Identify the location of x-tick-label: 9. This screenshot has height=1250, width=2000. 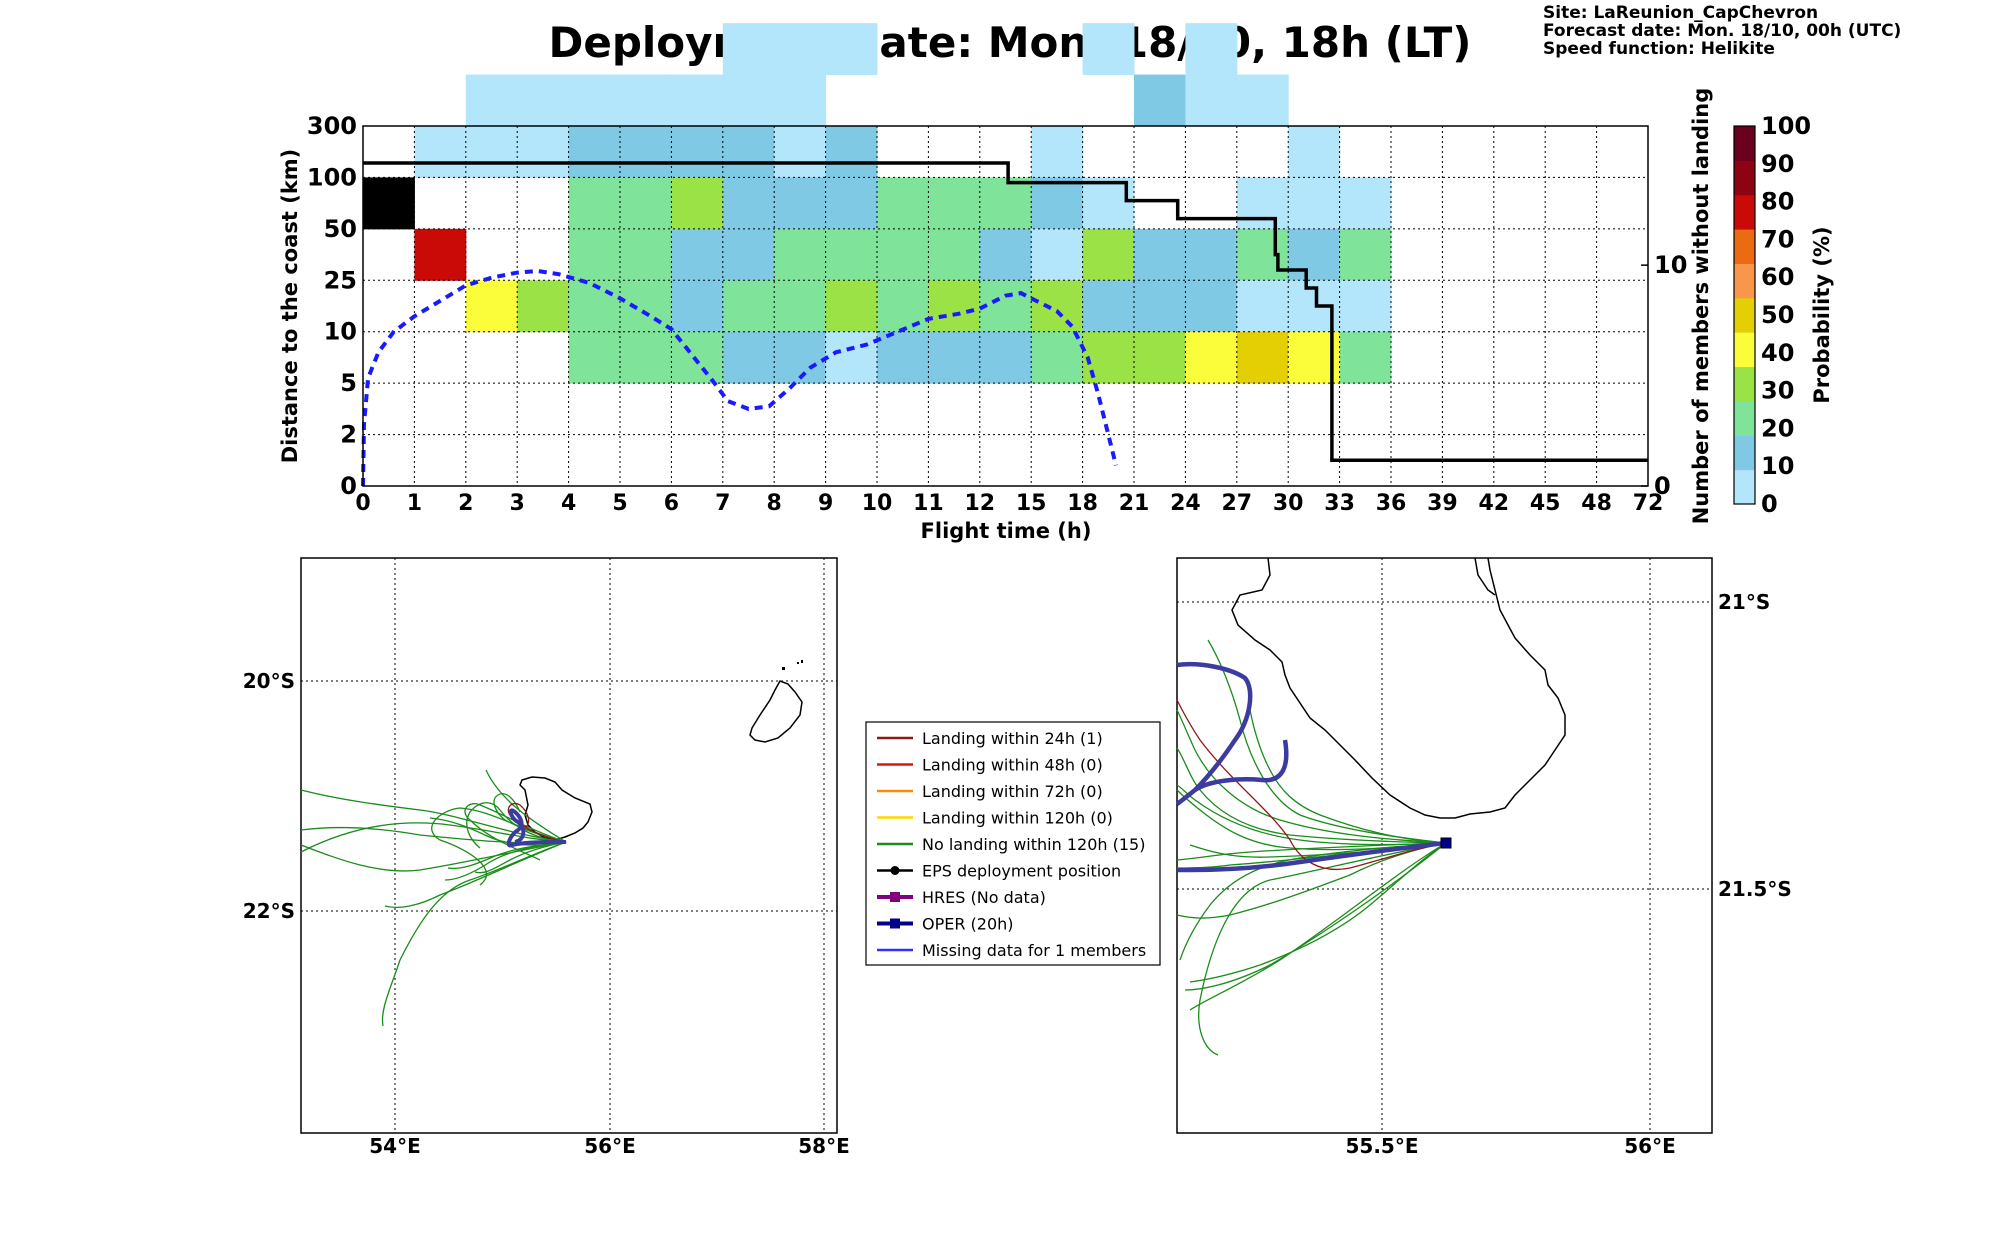
(825, 503).